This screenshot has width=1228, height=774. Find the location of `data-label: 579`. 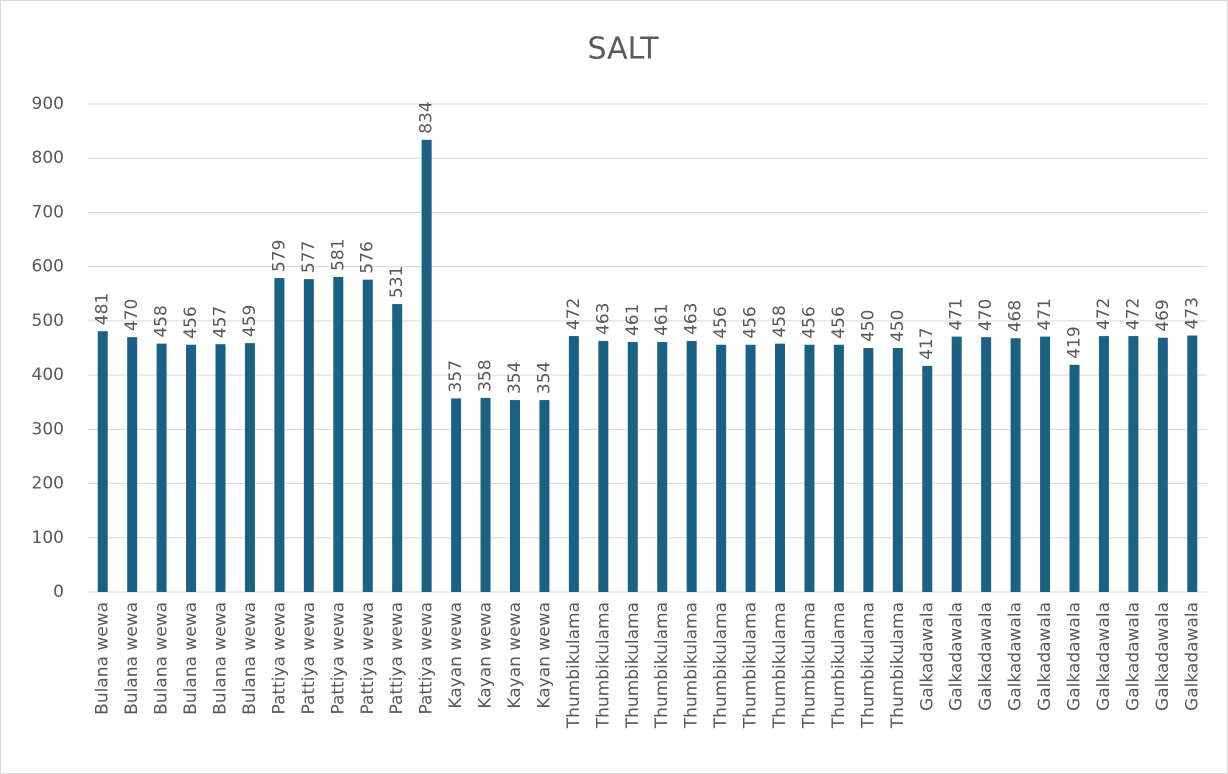

data-label: 579 is located at coordinates (279, 256).